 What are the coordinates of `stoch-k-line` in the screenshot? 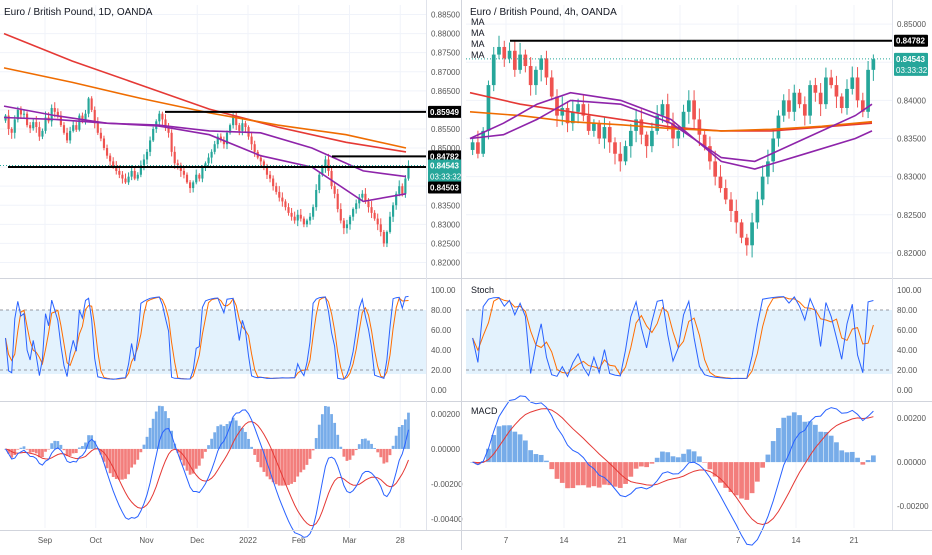 It's located at (207, 337).